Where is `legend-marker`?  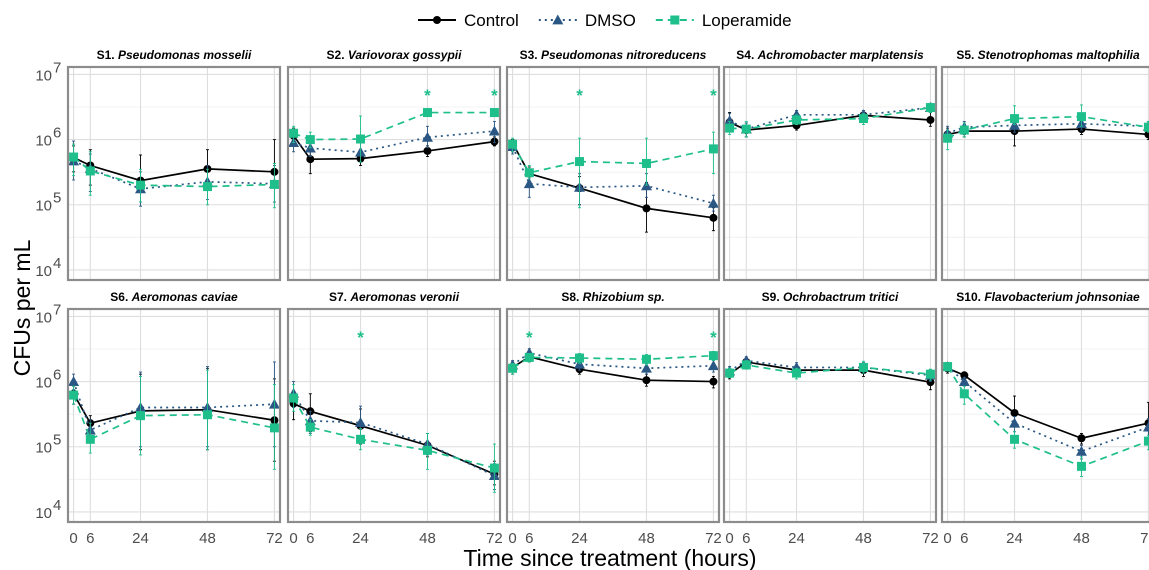 legend-marker is located at coordinates (558, 19).